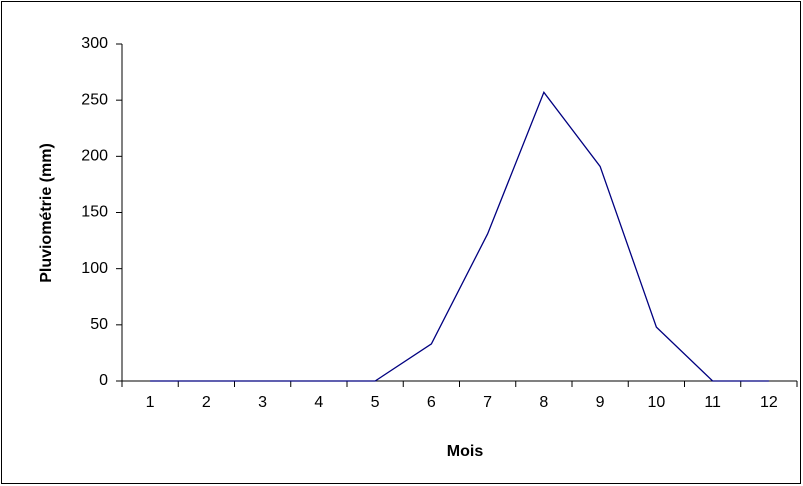 This screenshot has height=486, width=803. Describe the element at coordinates (103, 380) in the screenshot. I see `y-tick-label: 0` at that location.